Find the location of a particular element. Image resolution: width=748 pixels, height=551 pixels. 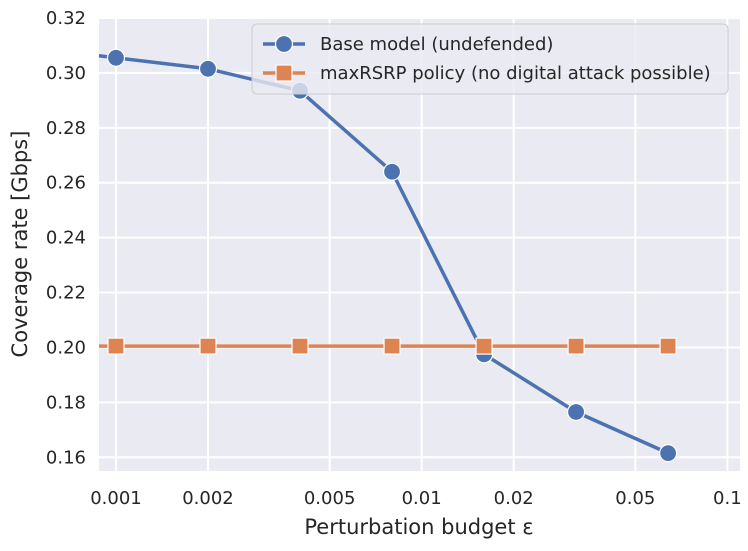

y-tick-label: 0.26 is located at coordinates (66, 183).